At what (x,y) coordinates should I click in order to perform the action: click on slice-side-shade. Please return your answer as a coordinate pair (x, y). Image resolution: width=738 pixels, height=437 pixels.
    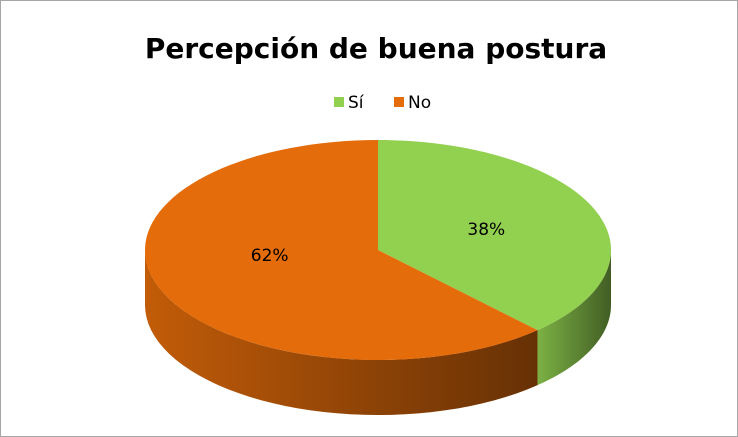
    Looking at the image, I should click on (574, 318).